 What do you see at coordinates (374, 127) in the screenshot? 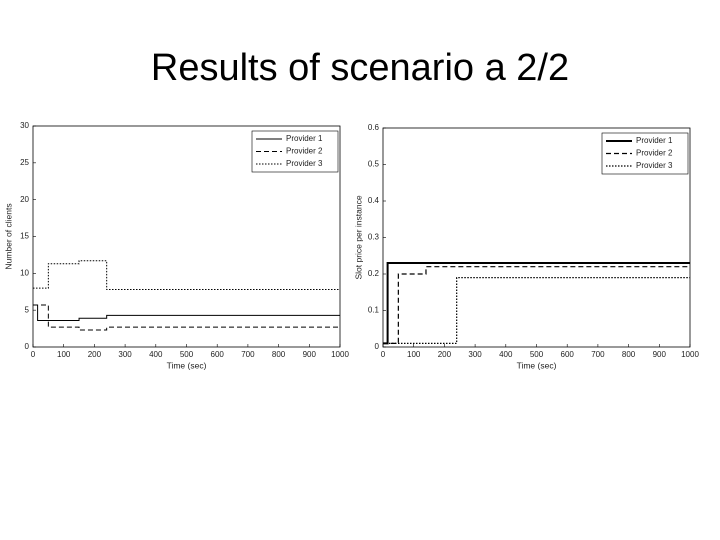
I see `y-tick-label: 0.6` at bounding box center [374, 127].